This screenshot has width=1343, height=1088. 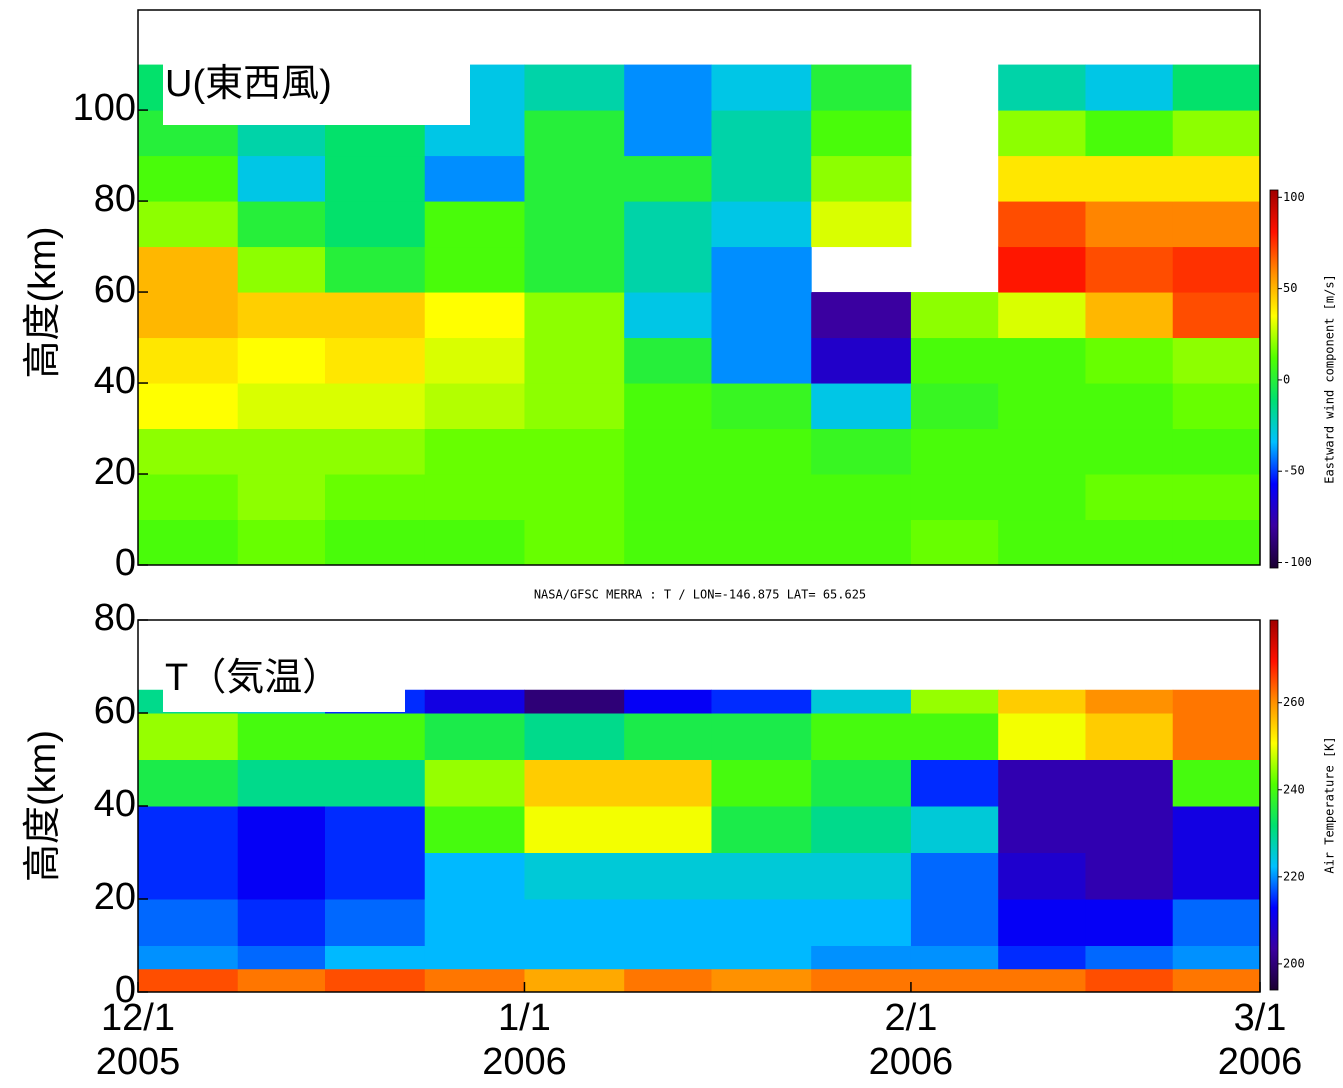 I want to click on y-tick-label: 60, so click(x=115, y=290).